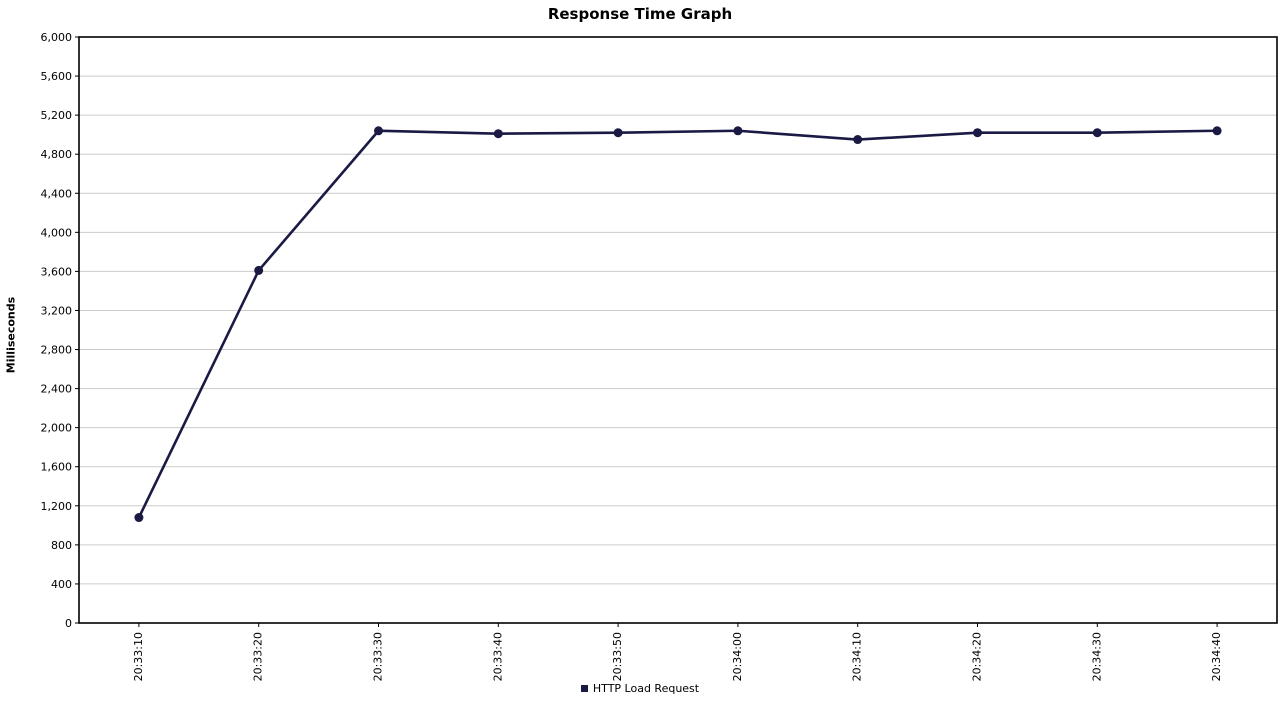 The height and width of the screenshot is (706, 1280). I want to click on x-tick-label: 20:34:40, so click(1216, 656).